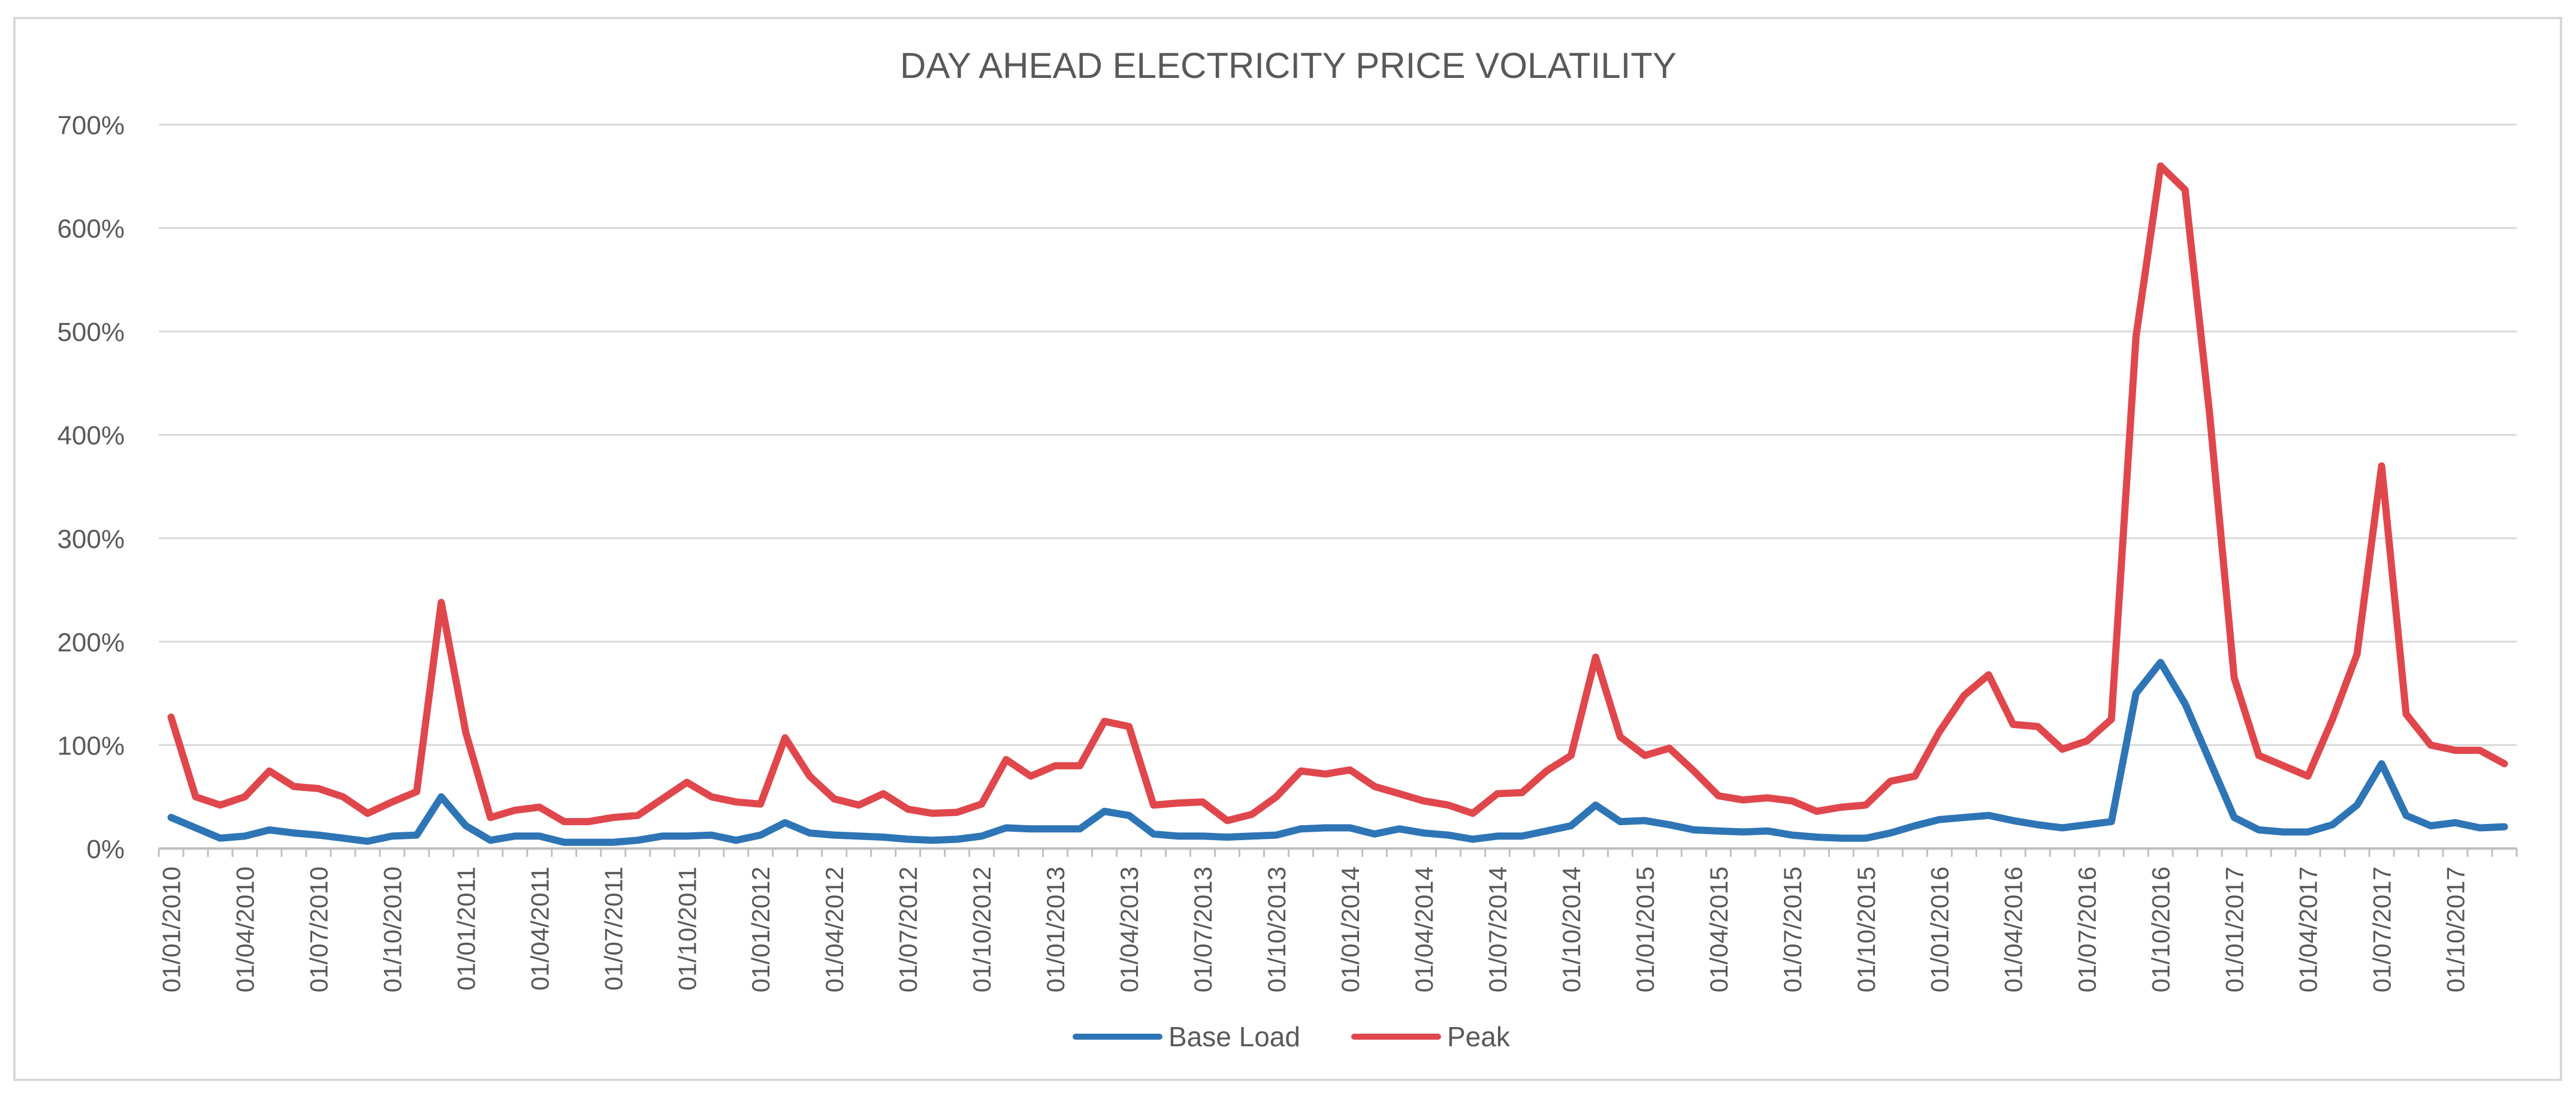 The image size is (2576, 1096). What do you see at coordinates (1479, 1036) in the screenshot?
I see `legend-label-peak: Peak` at bounding box center [1479, 1036].